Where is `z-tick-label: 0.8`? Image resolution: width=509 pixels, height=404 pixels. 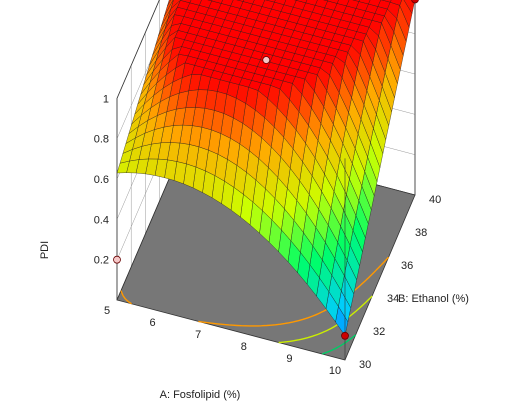
z-tick-label: 0.8 is located at coordinates (101, 140).